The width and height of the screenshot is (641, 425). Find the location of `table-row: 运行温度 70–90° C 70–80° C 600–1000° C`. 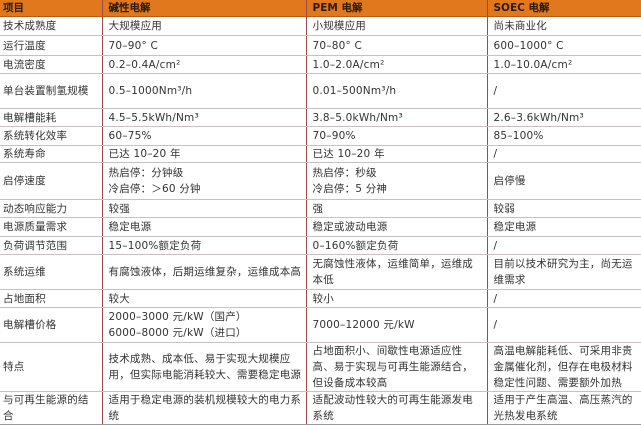

table-row: 运行温度 70–90° C 70–80° C 600–1000° C is located at coordinates (320, 45).